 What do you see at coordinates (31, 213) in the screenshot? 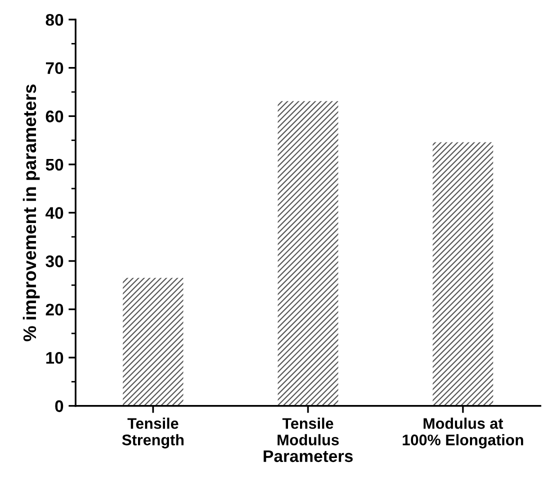
I see `y-axis-title: % improvement in parameters` at bounding box center [31, 213].